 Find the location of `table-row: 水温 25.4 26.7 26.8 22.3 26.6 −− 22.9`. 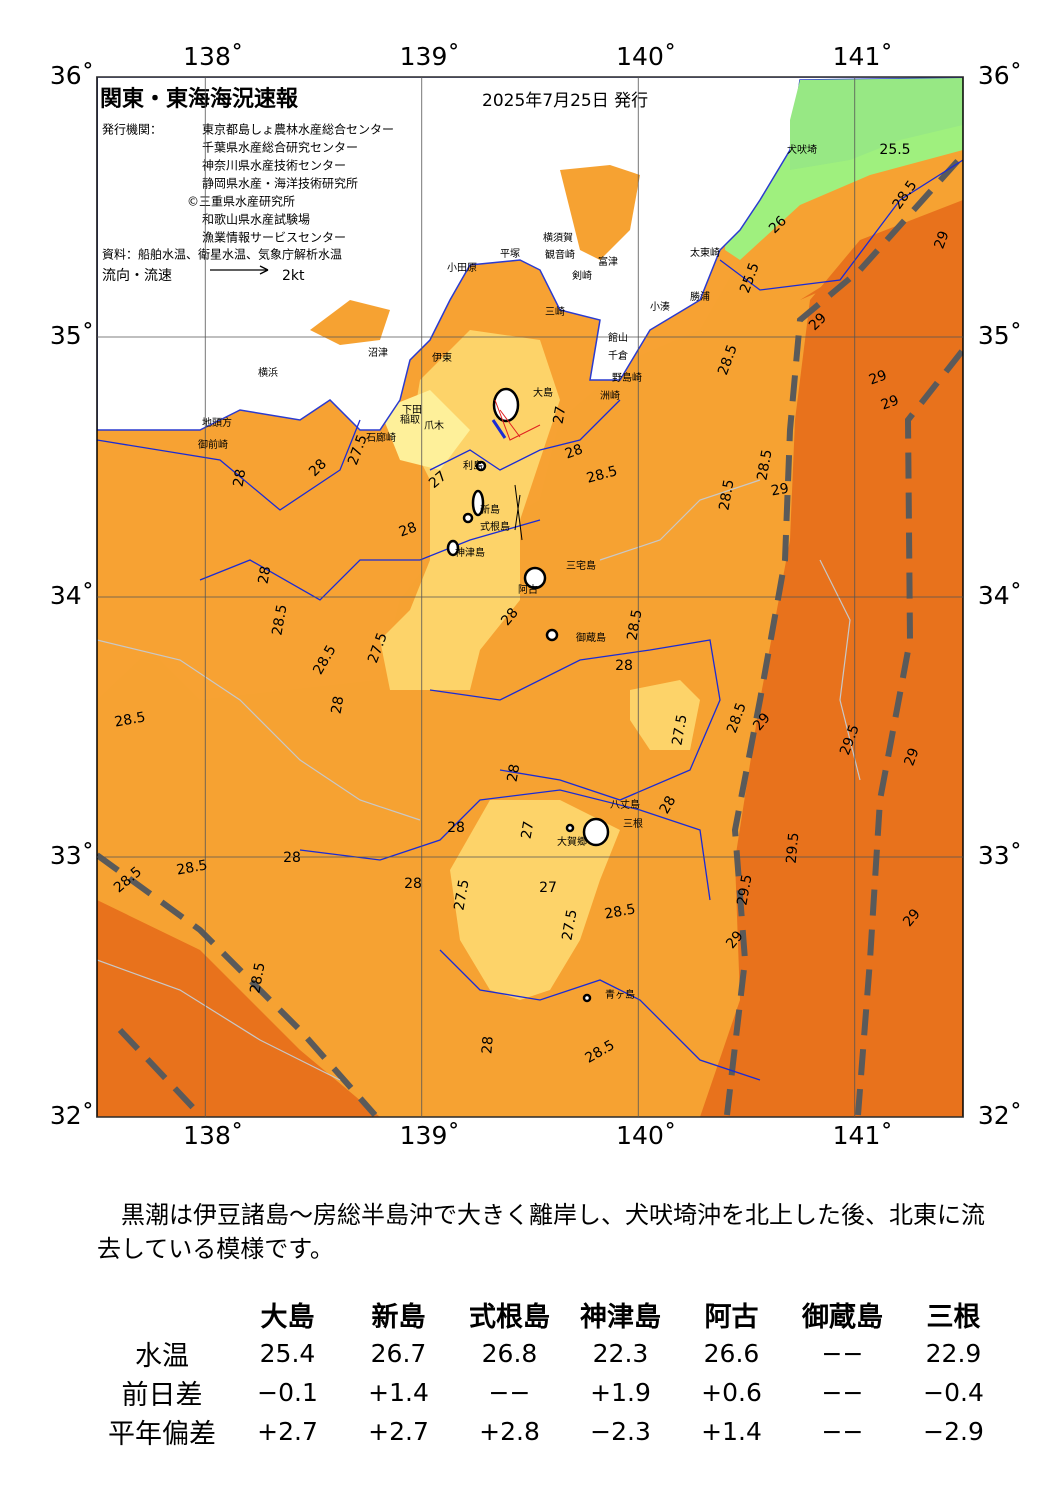

table-row: 水温 25.4 26.7 26.8 22.3 26.6 −− 22.9 is located at coordinates (550, 1353).